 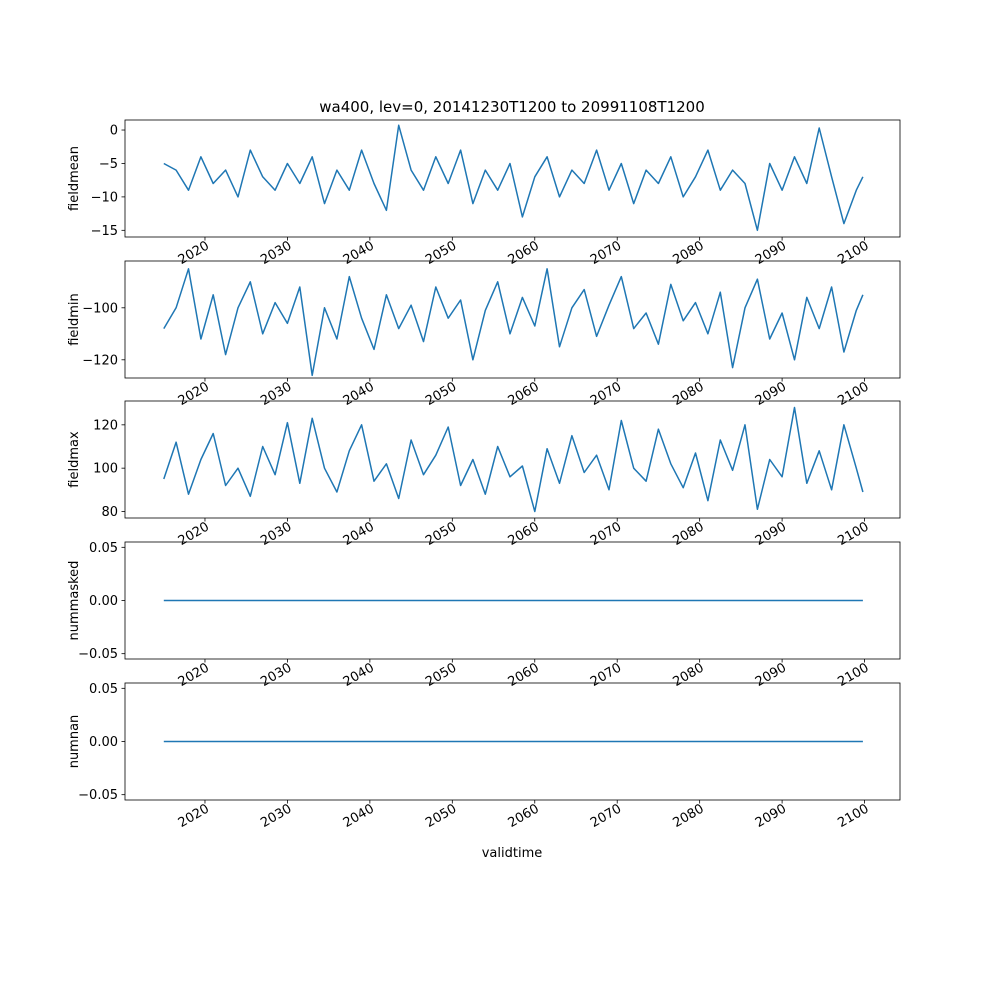 What do you see at coordinates (74, 319) in the screenshot?
I see `y-axis-label: fieldmin` at bounding box center [74, 319].